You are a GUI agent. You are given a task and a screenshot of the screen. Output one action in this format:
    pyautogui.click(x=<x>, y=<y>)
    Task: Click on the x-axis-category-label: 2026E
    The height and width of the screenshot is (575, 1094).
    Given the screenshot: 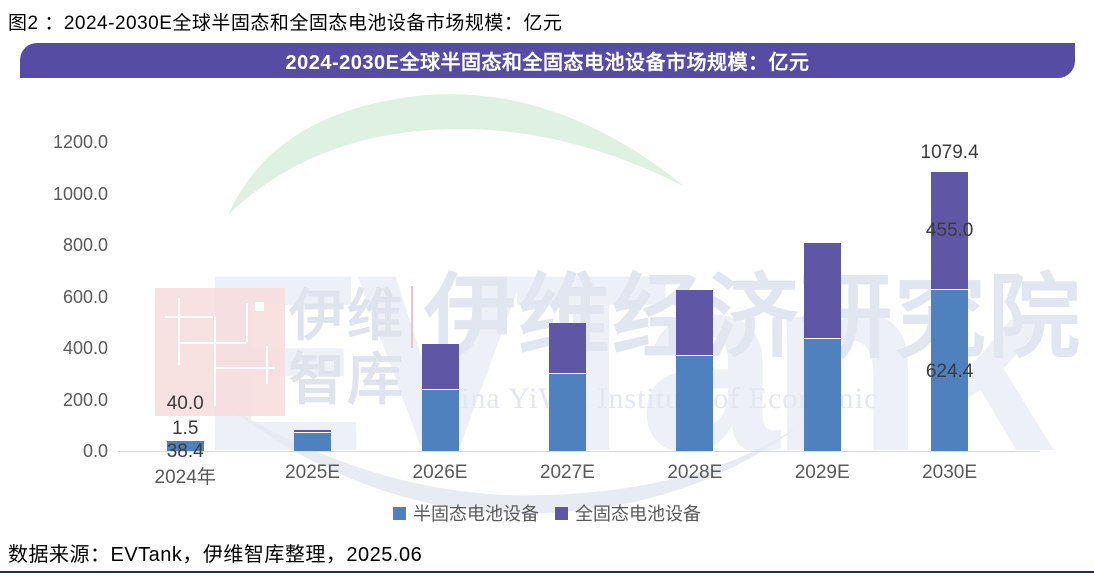 What is the action you would take?
    pyautogui.click(x=440, y=472)
    